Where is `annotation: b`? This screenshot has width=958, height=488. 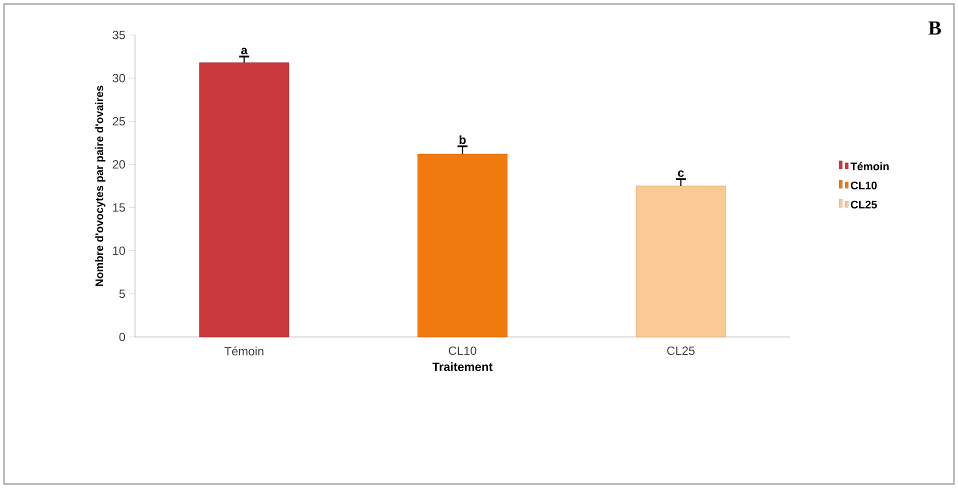
annotation: b is located at coordinates (463, 139).